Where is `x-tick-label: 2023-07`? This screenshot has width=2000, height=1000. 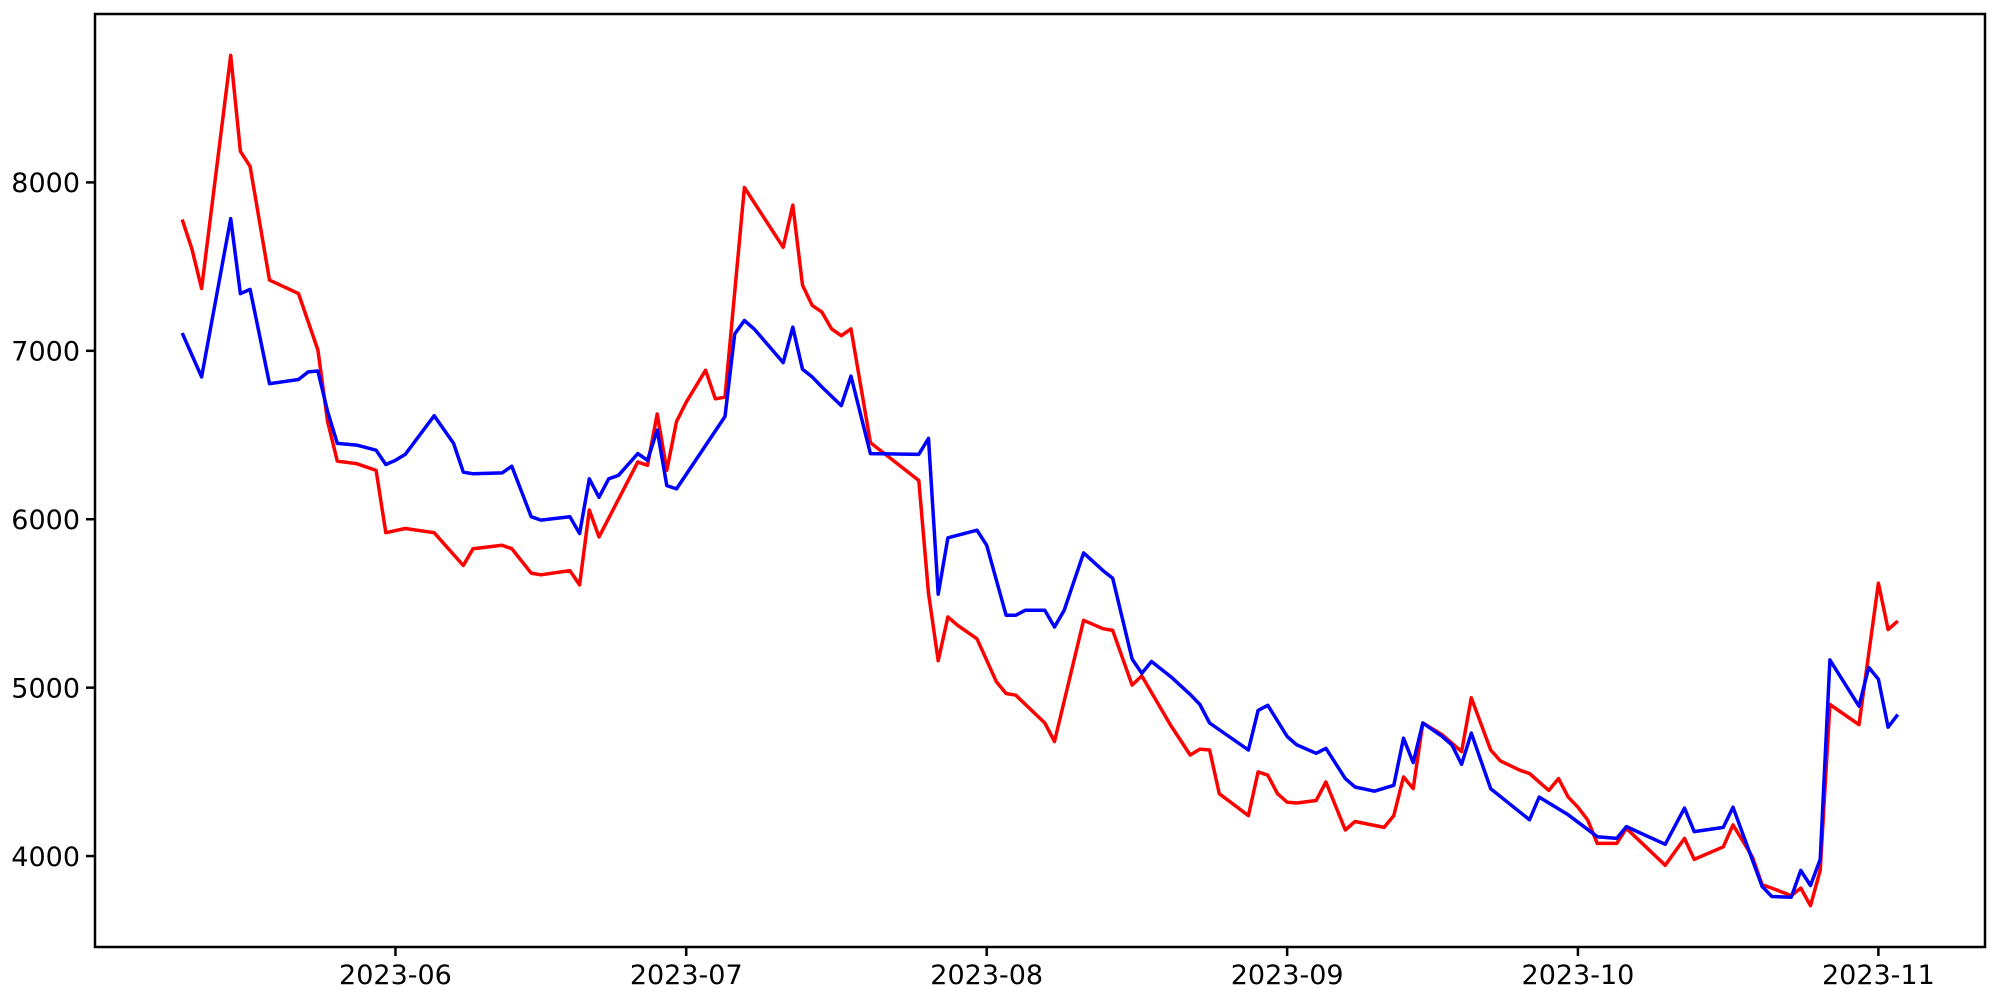 x-tick-label: 2023-07 is located at coordinates (686, 975).